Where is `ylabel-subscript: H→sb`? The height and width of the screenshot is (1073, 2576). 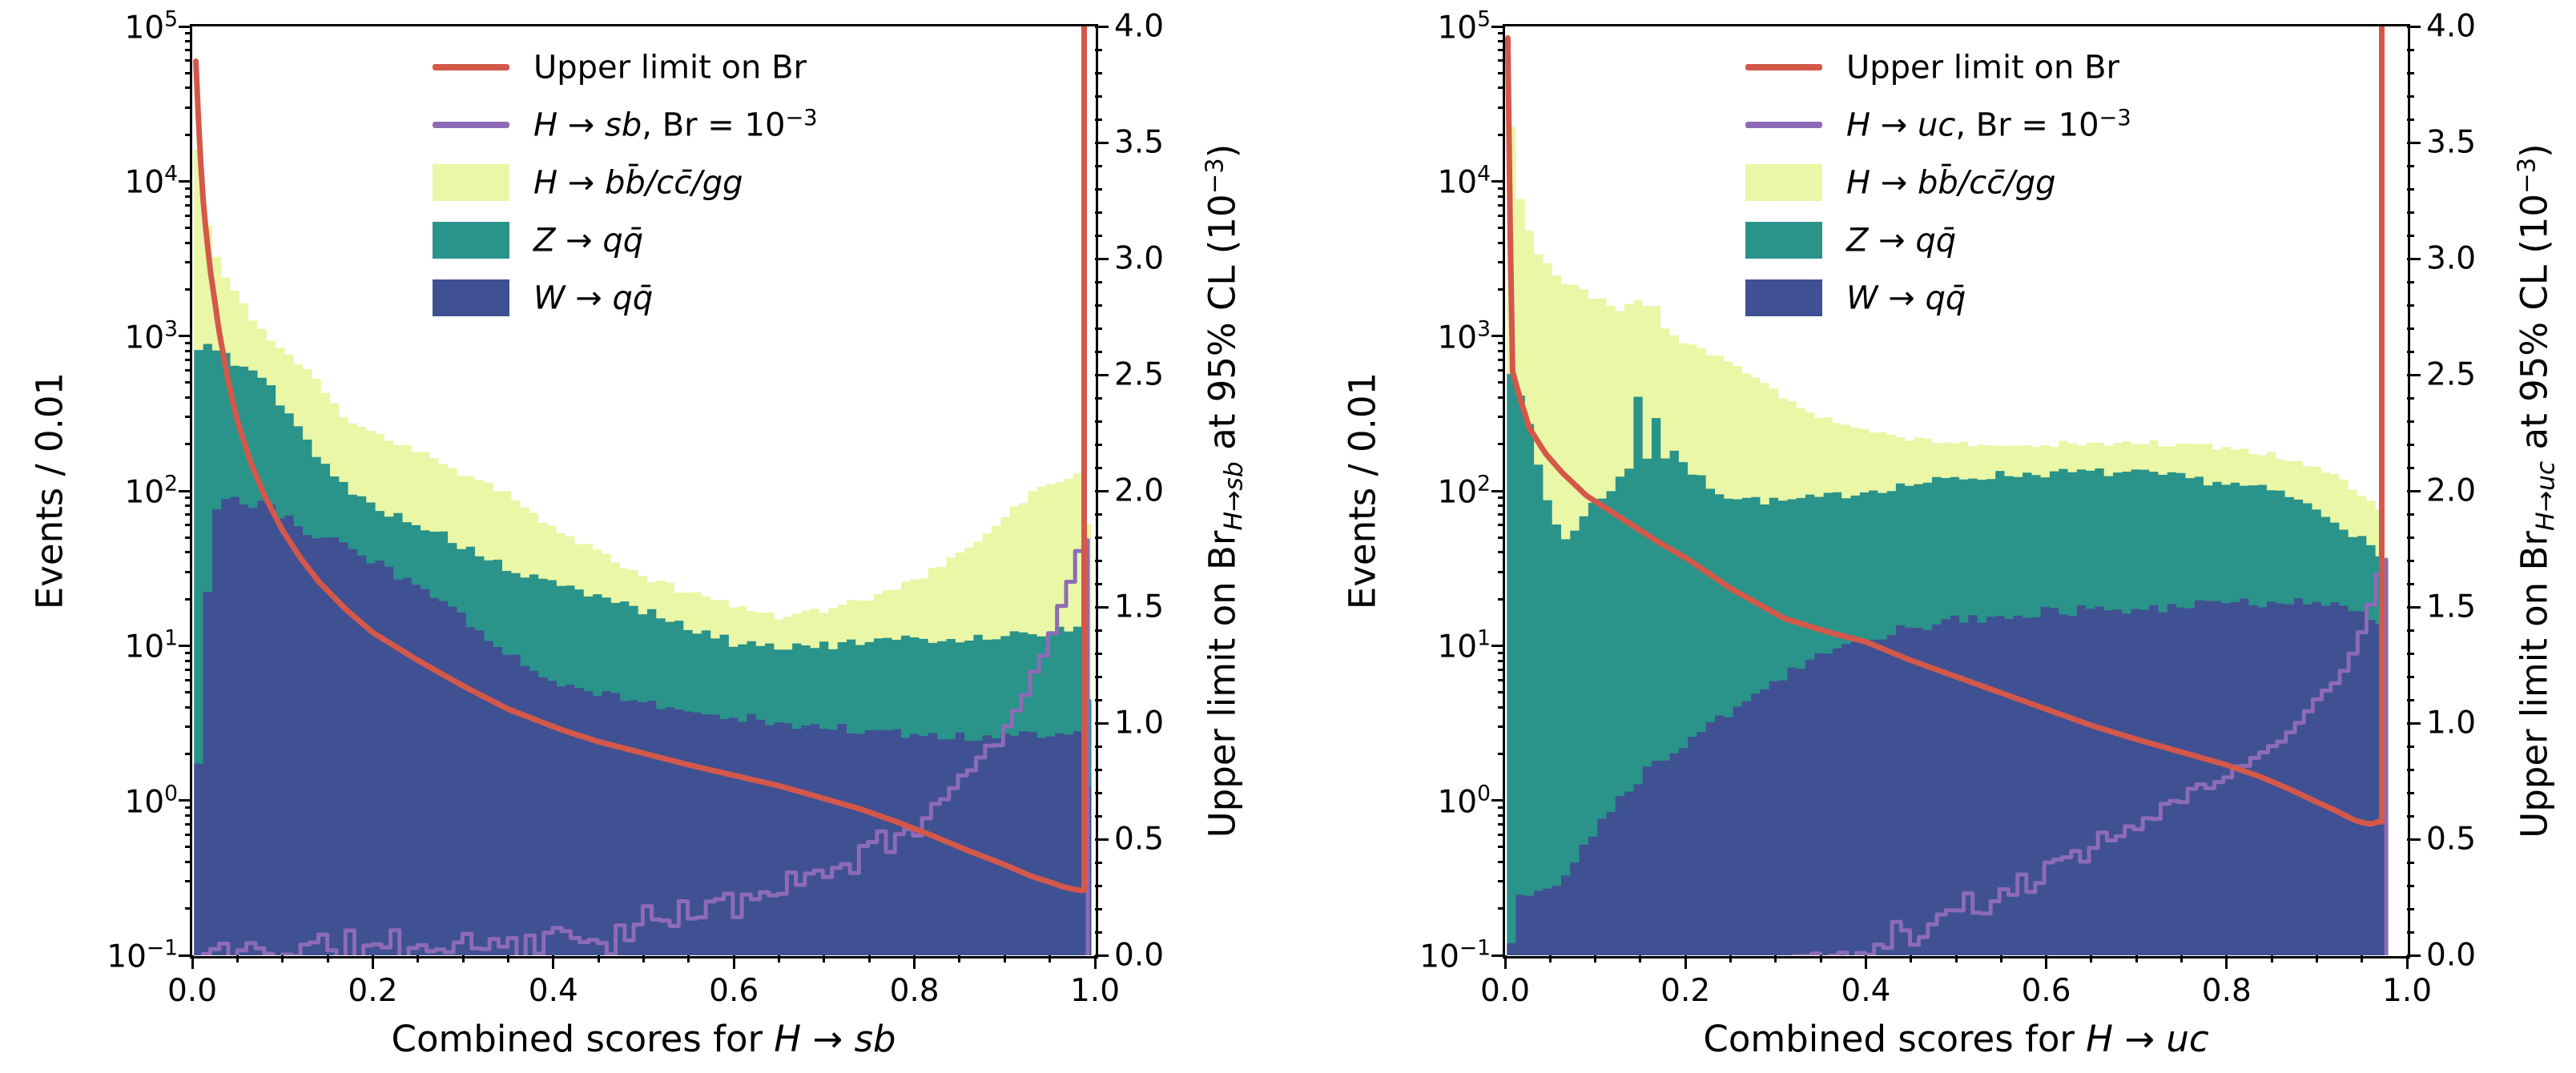
ylabel-subscript: H→sb is located at coordinates (1234, 496).